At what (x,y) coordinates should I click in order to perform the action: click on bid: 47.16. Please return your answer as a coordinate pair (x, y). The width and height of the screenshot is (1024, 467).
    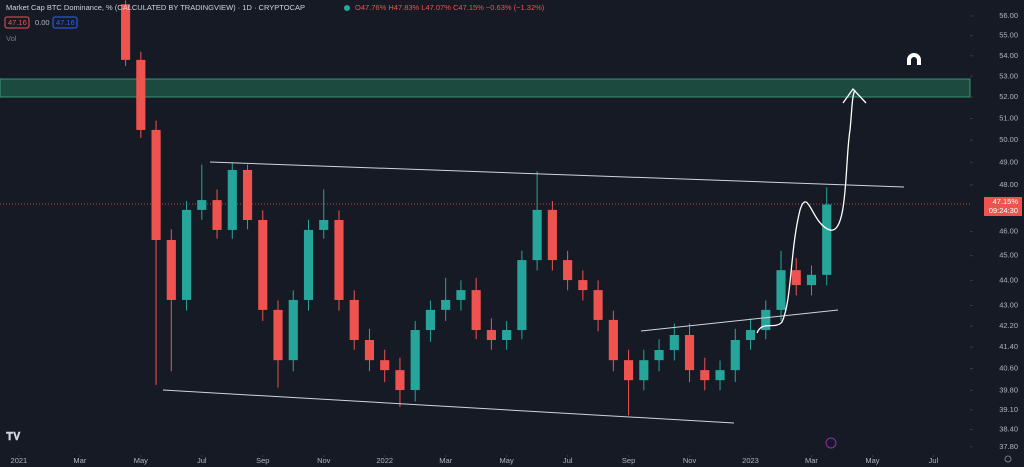
    Looking at the image, I should click on (17, 22).